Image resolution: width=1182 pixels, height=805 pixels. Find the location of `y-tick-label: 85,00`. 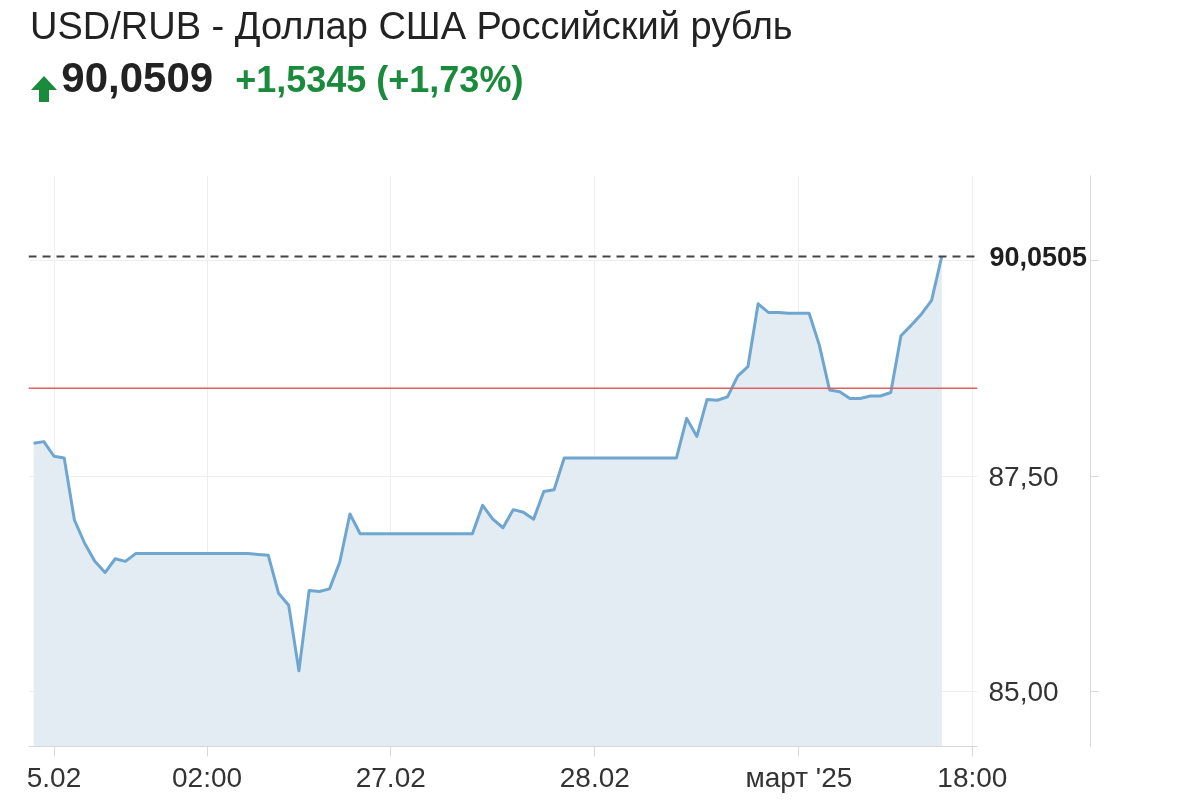

y-tick-label: 85,00 is located at coordinates (1023, 691).